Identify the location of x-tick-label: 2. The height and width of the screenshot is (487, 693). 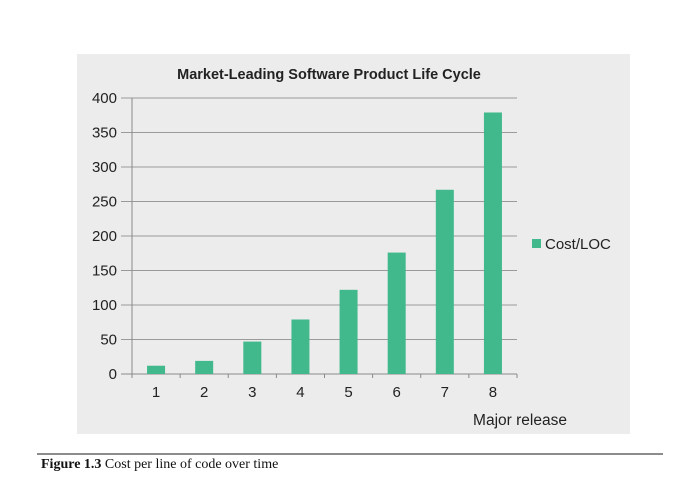
(204, 392).